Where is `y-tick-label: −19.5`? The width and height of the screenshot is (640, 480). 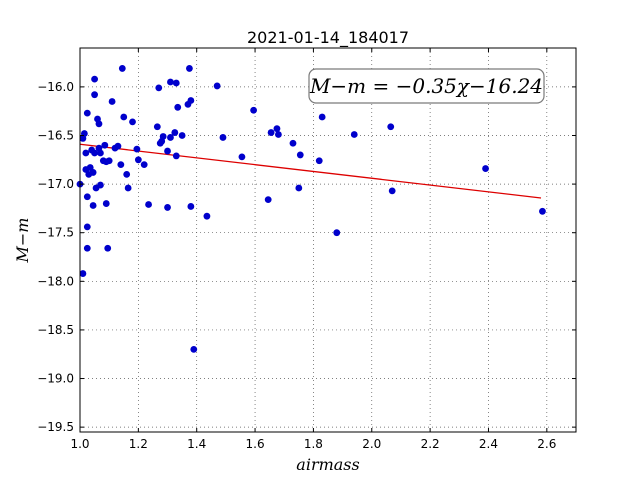 y-tick-label: −19.5 is located at coordinates (55, 427).